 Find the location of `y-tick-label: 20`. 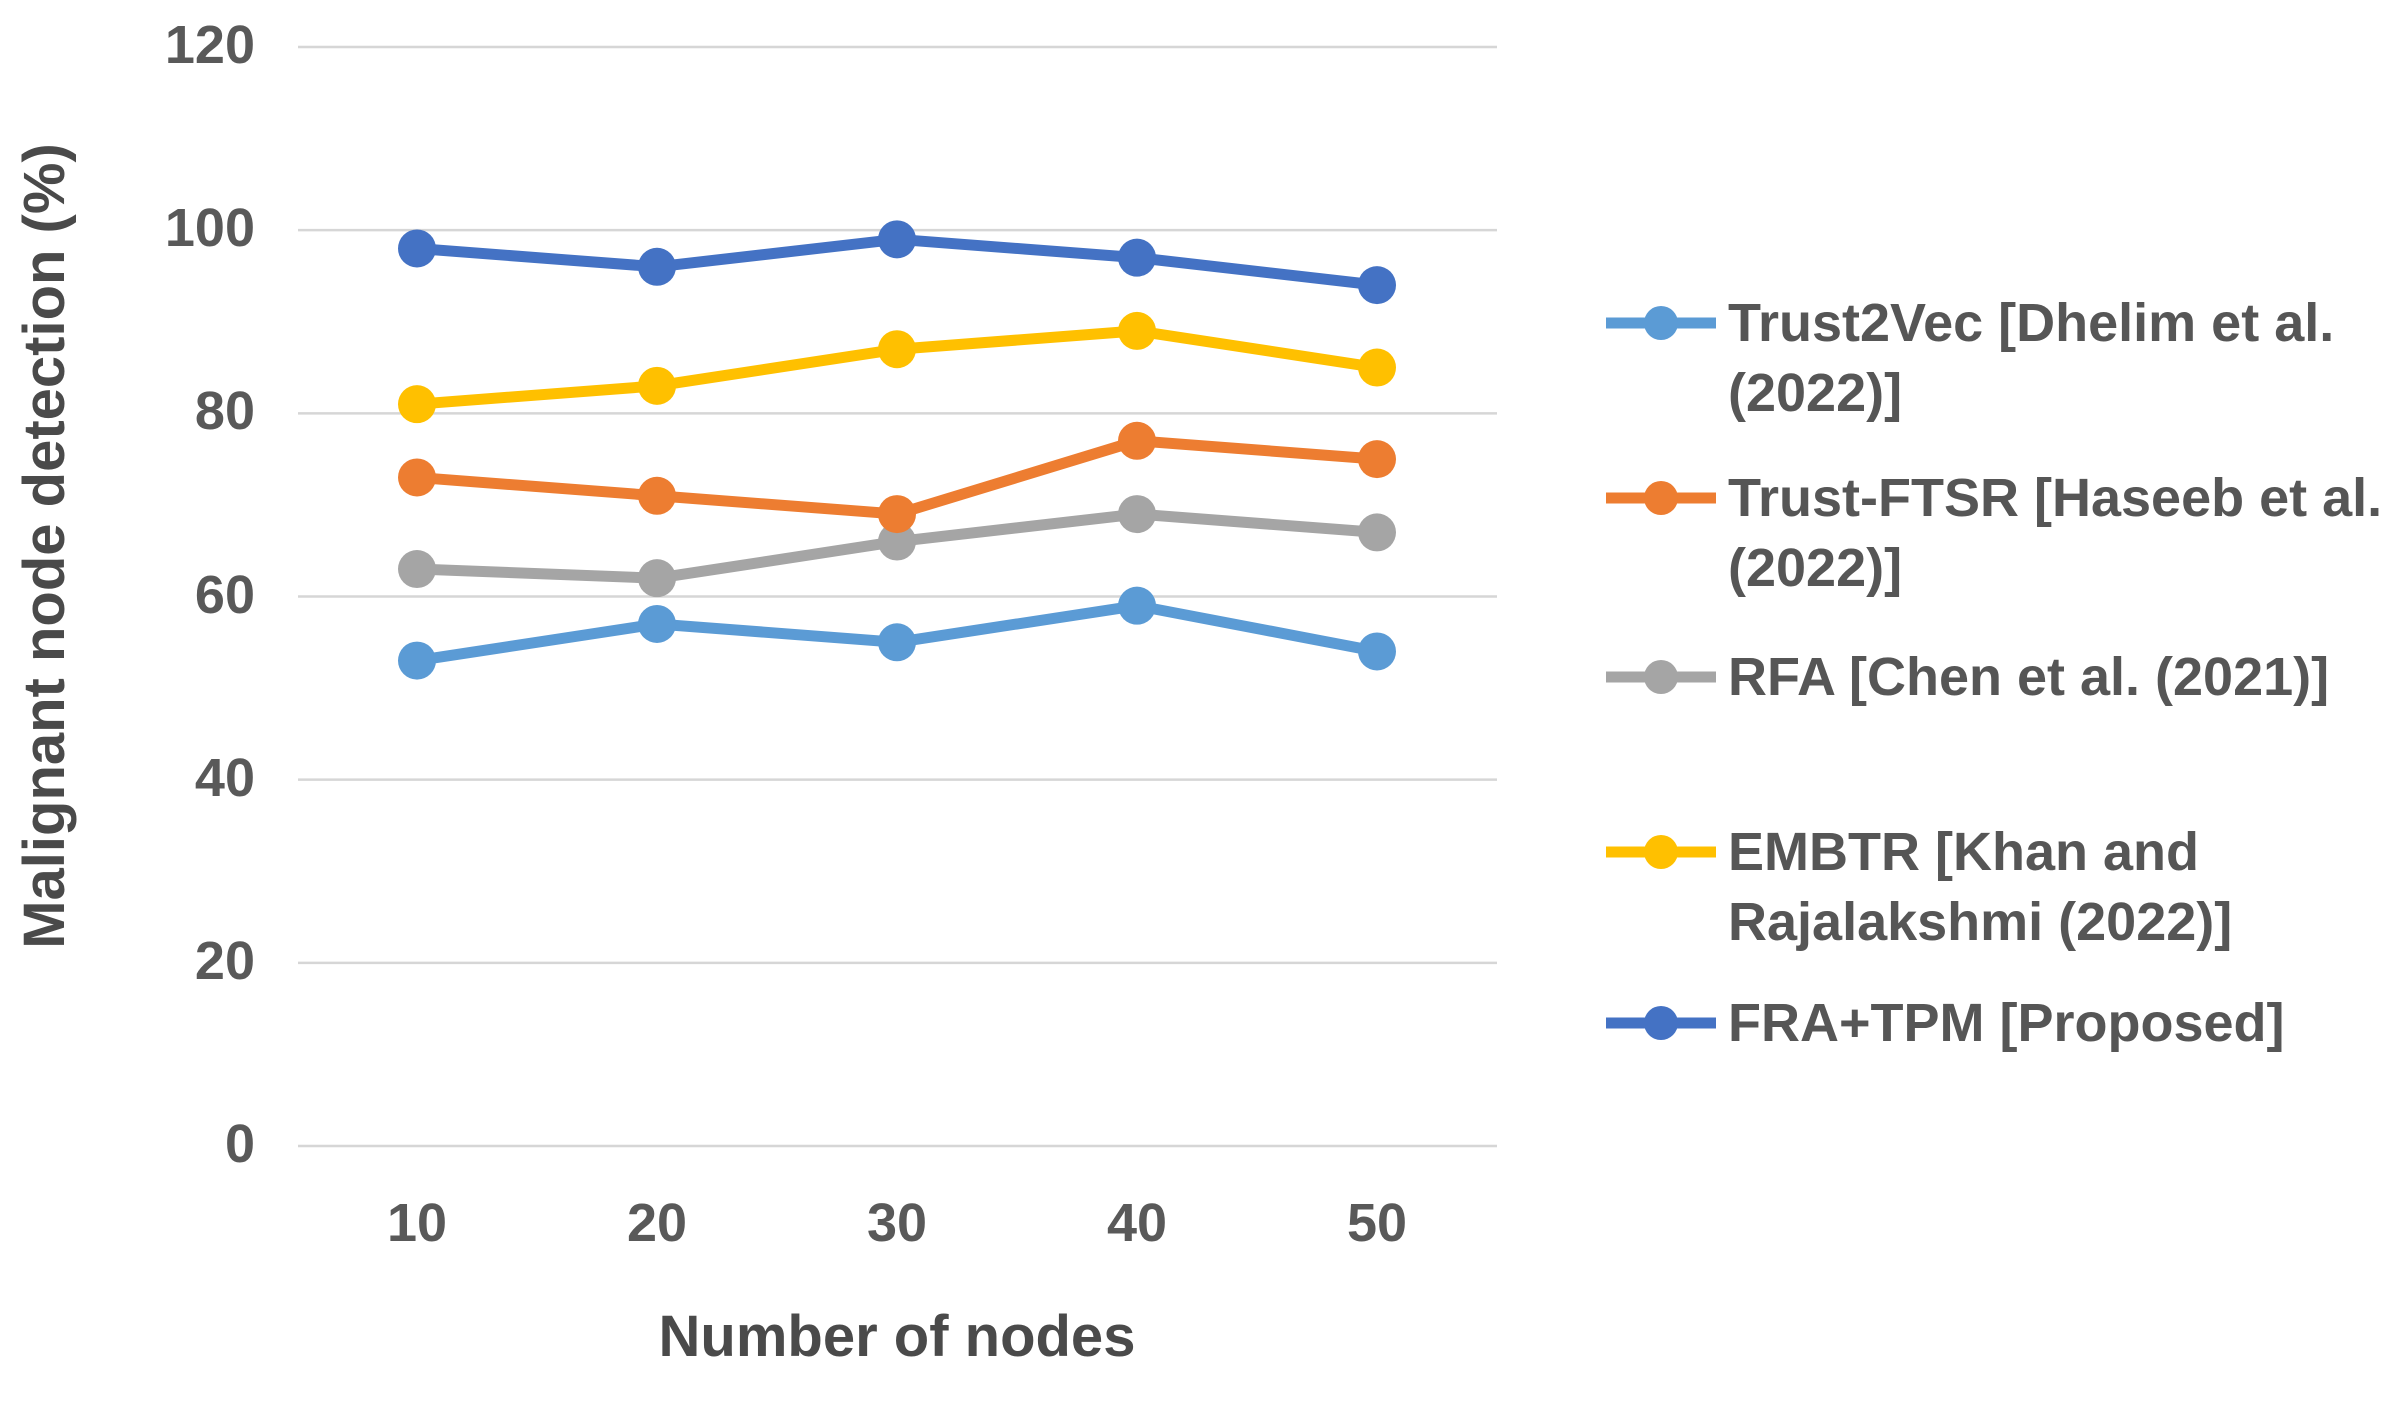

y-tick-label: 20 is located at coordinates (224, 960).